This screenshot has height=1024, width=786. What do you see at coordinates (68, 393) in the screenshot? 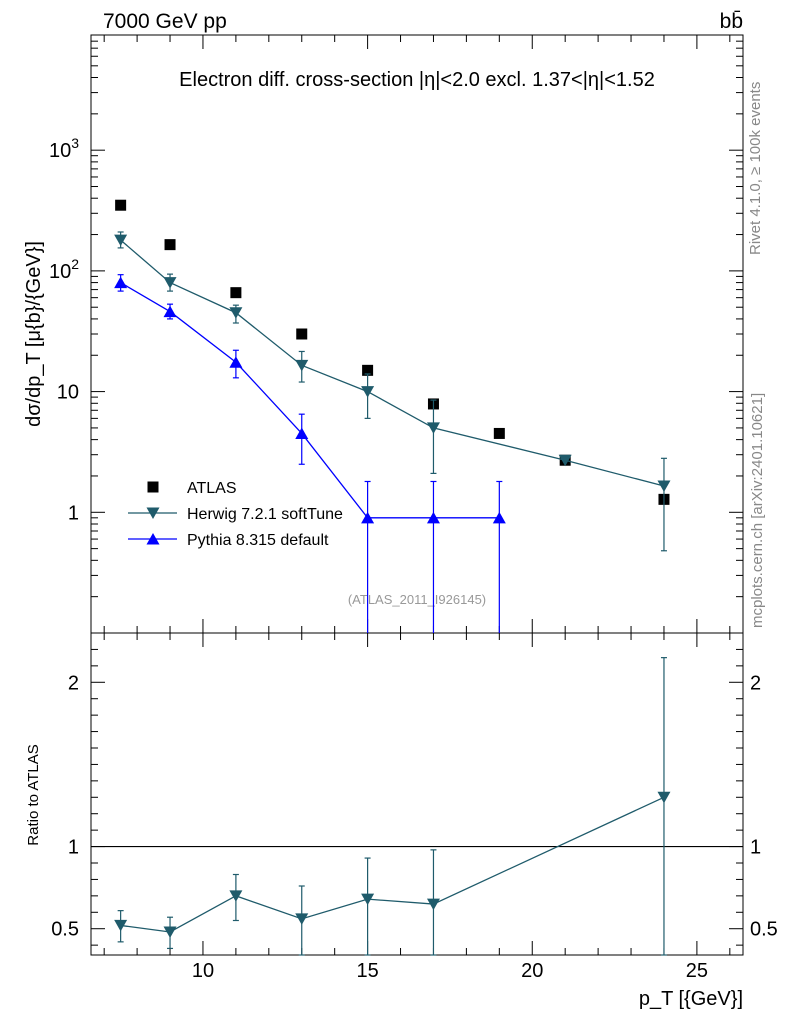
I see `main-y-tick-label: 10` at bounding box center [68, 393].